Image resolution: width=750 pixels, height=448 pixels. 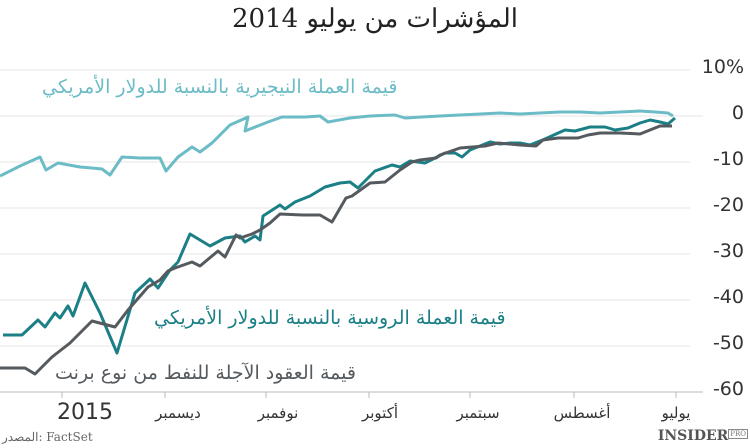 I want to click on chart-title: المؤشرات من يوليو 2014, so click(x=375, y=19).